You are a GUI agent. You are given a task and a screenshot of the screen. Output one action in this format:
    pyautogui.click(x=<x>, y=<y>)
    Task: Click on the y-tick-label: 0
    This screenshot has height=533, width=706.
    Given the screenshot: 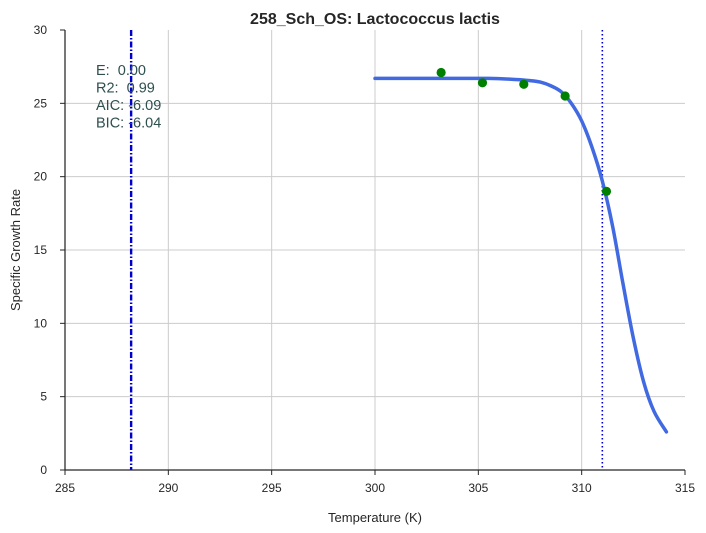 What is the action you would take?
    pyautogui.click(x=43, y=470)
    